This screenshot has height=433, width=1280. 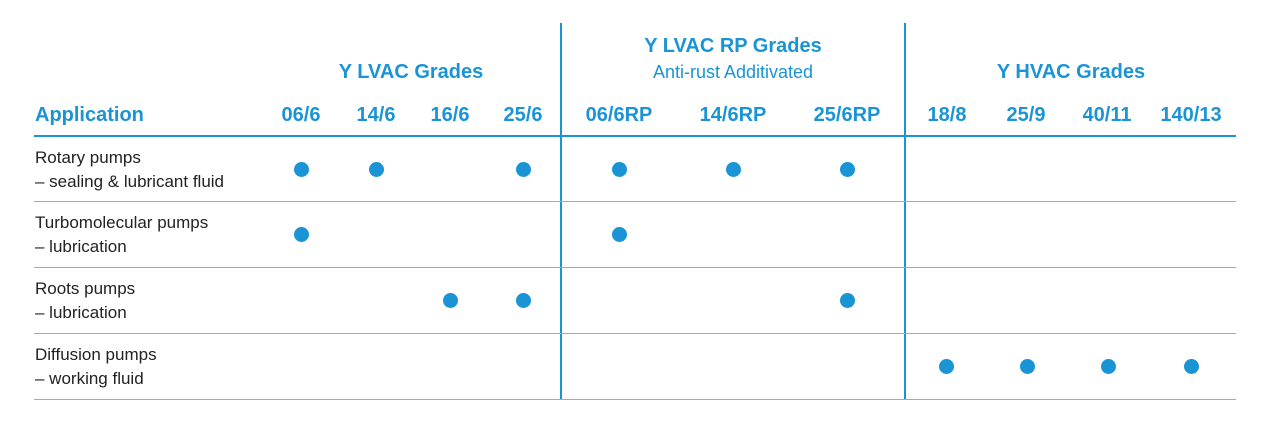 What do you see at coordinates (733, 46) in the screenshot?
I see `group-title-lvac-rp: Y LVAC RP Grades` at bounding box center [733, 46].